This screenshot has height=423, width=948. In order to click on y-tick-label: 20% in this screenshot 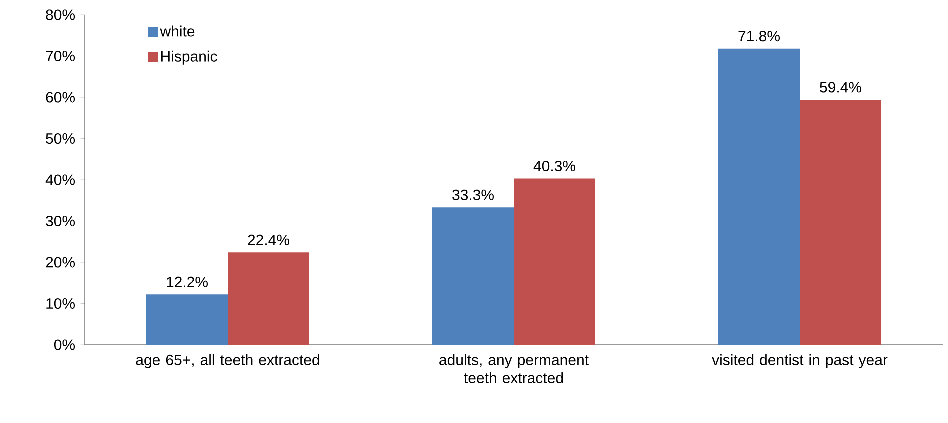, I will do `click(61, 262)`.